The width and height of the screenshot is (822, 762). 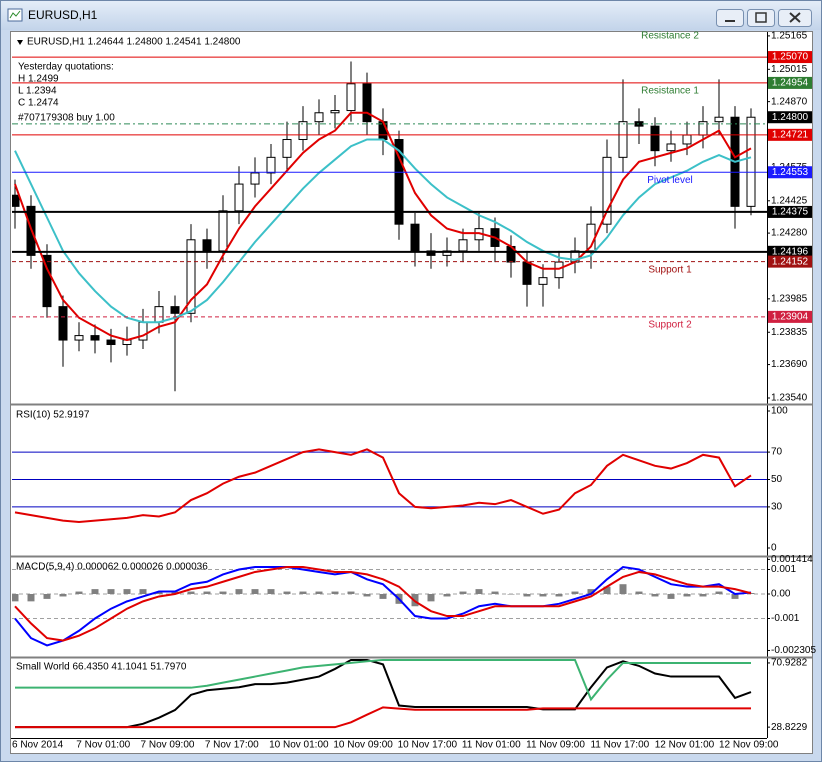 I want to click on title-bar, so click(x=411, y=15).